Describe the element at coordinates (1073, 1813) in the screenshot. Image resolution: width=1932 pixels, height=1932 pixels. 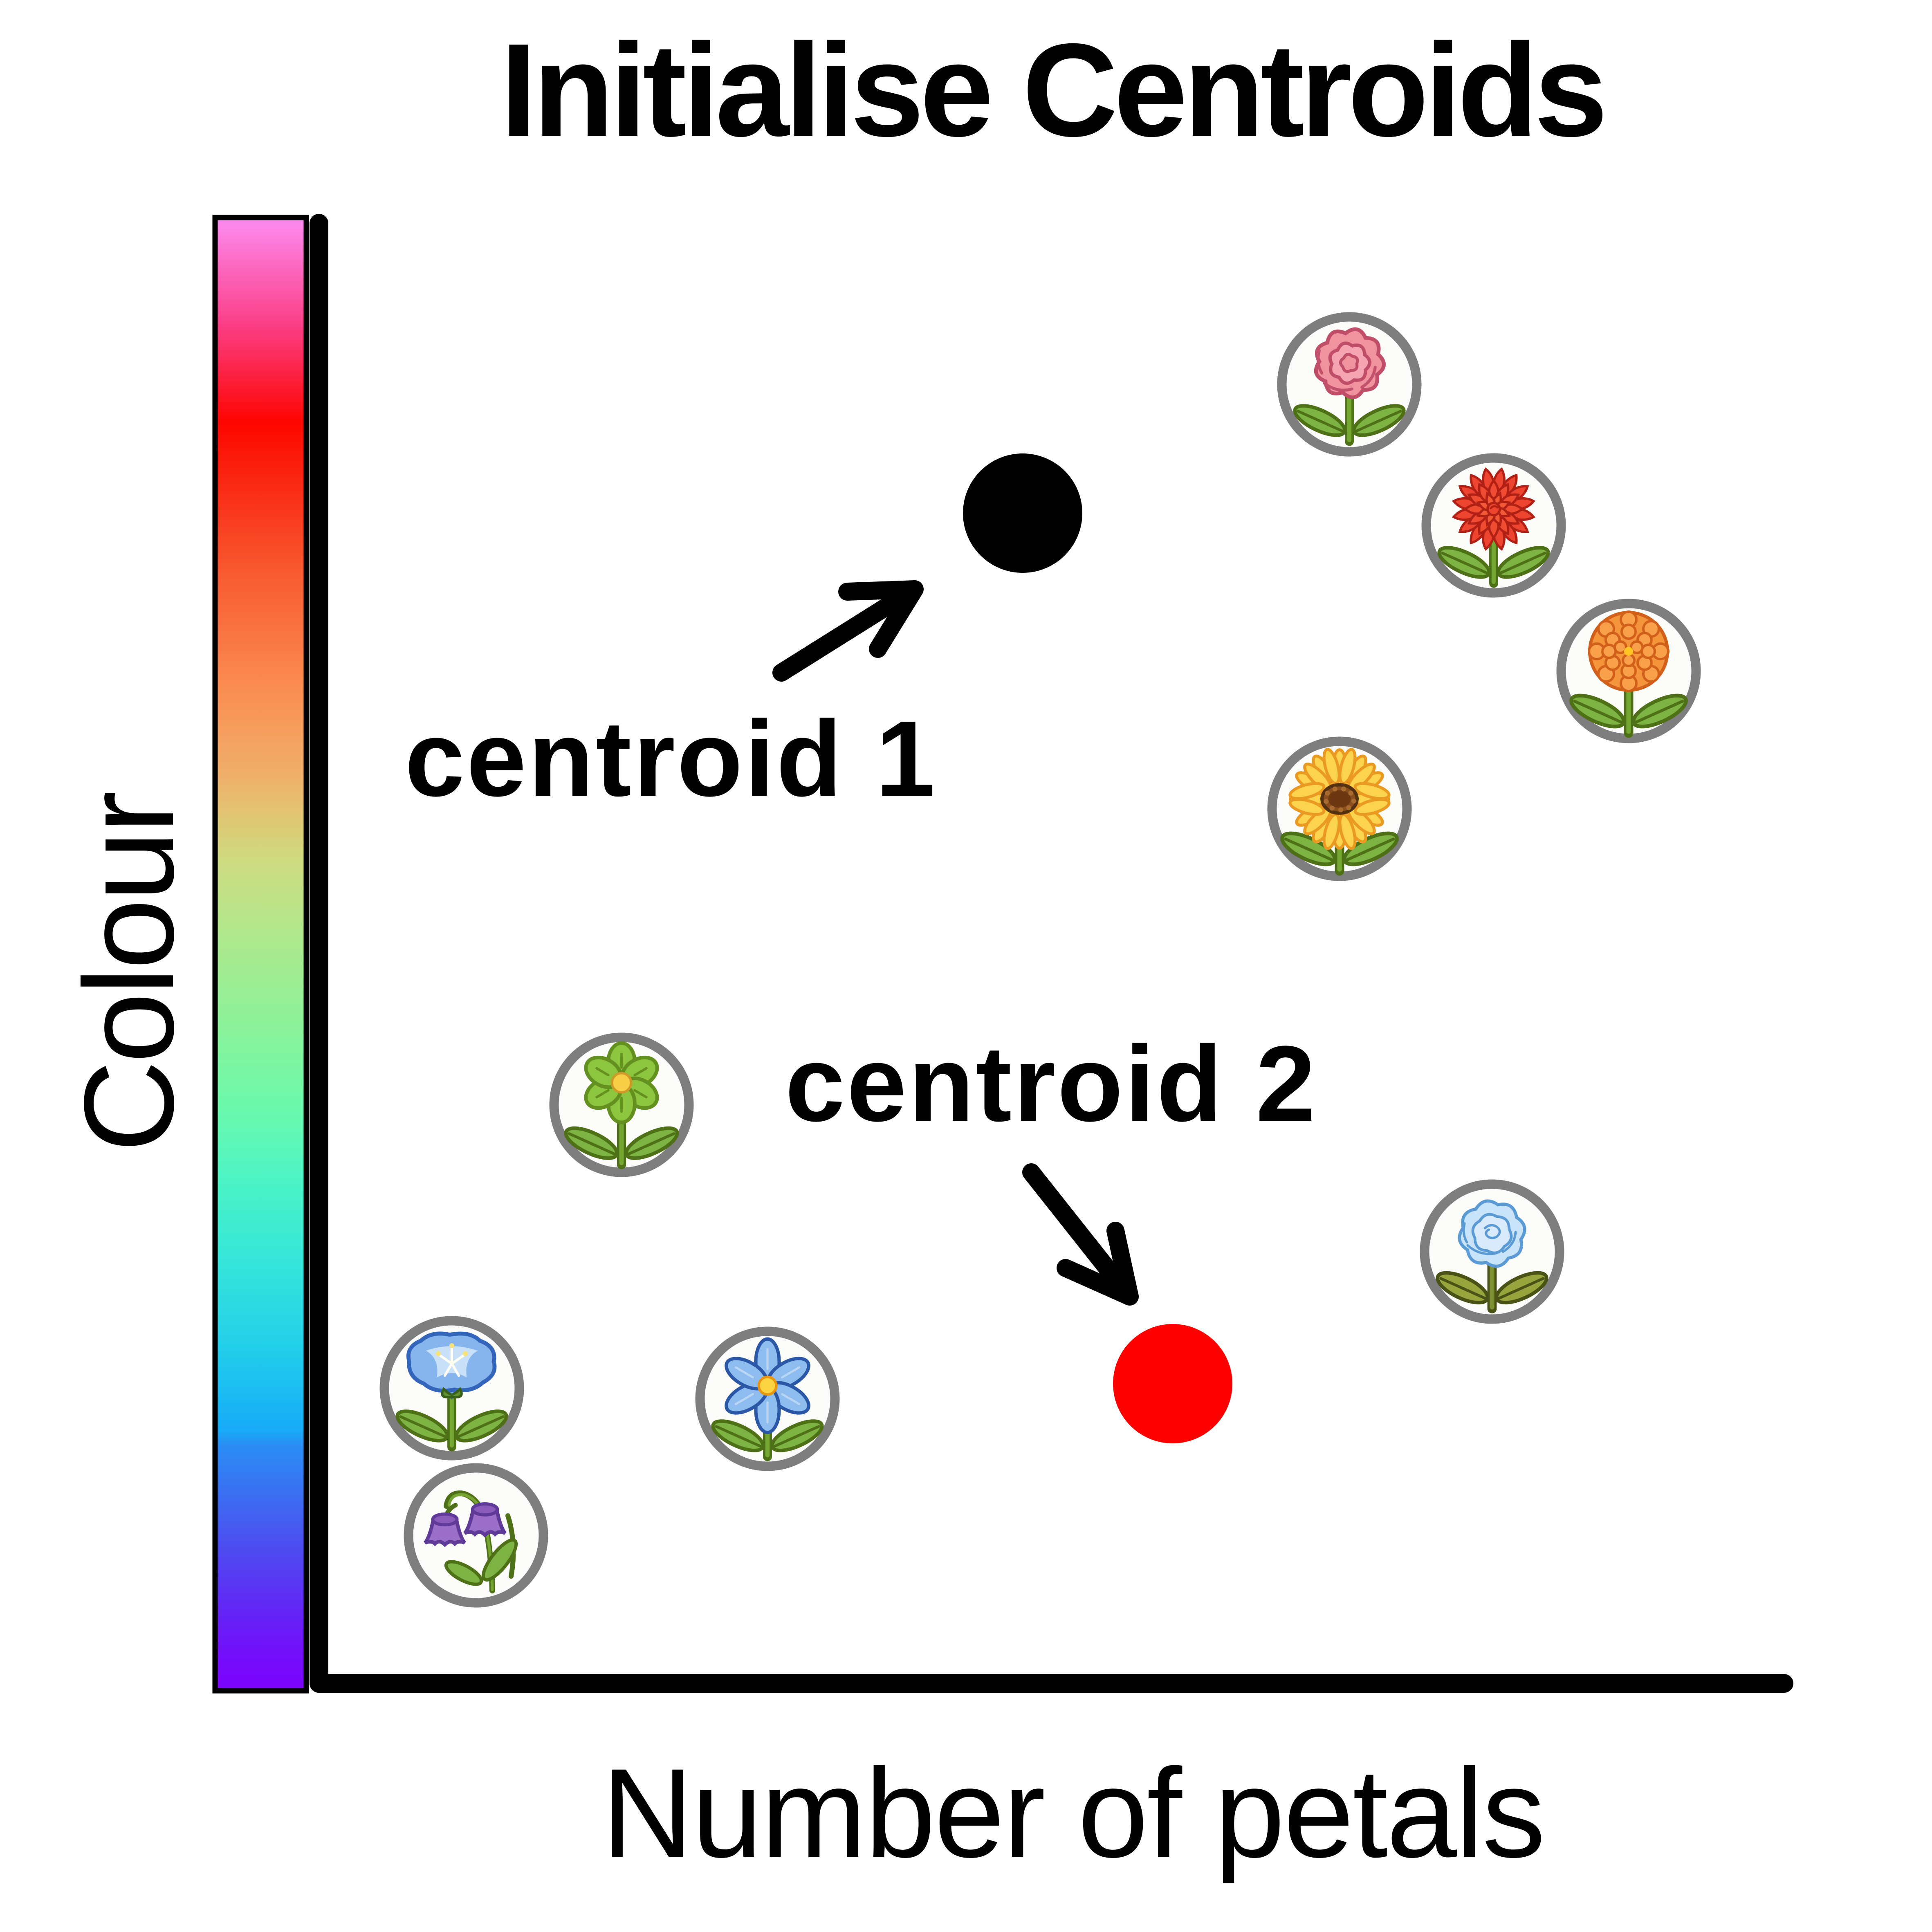
I see `svg-text: Number of petals` at that location.